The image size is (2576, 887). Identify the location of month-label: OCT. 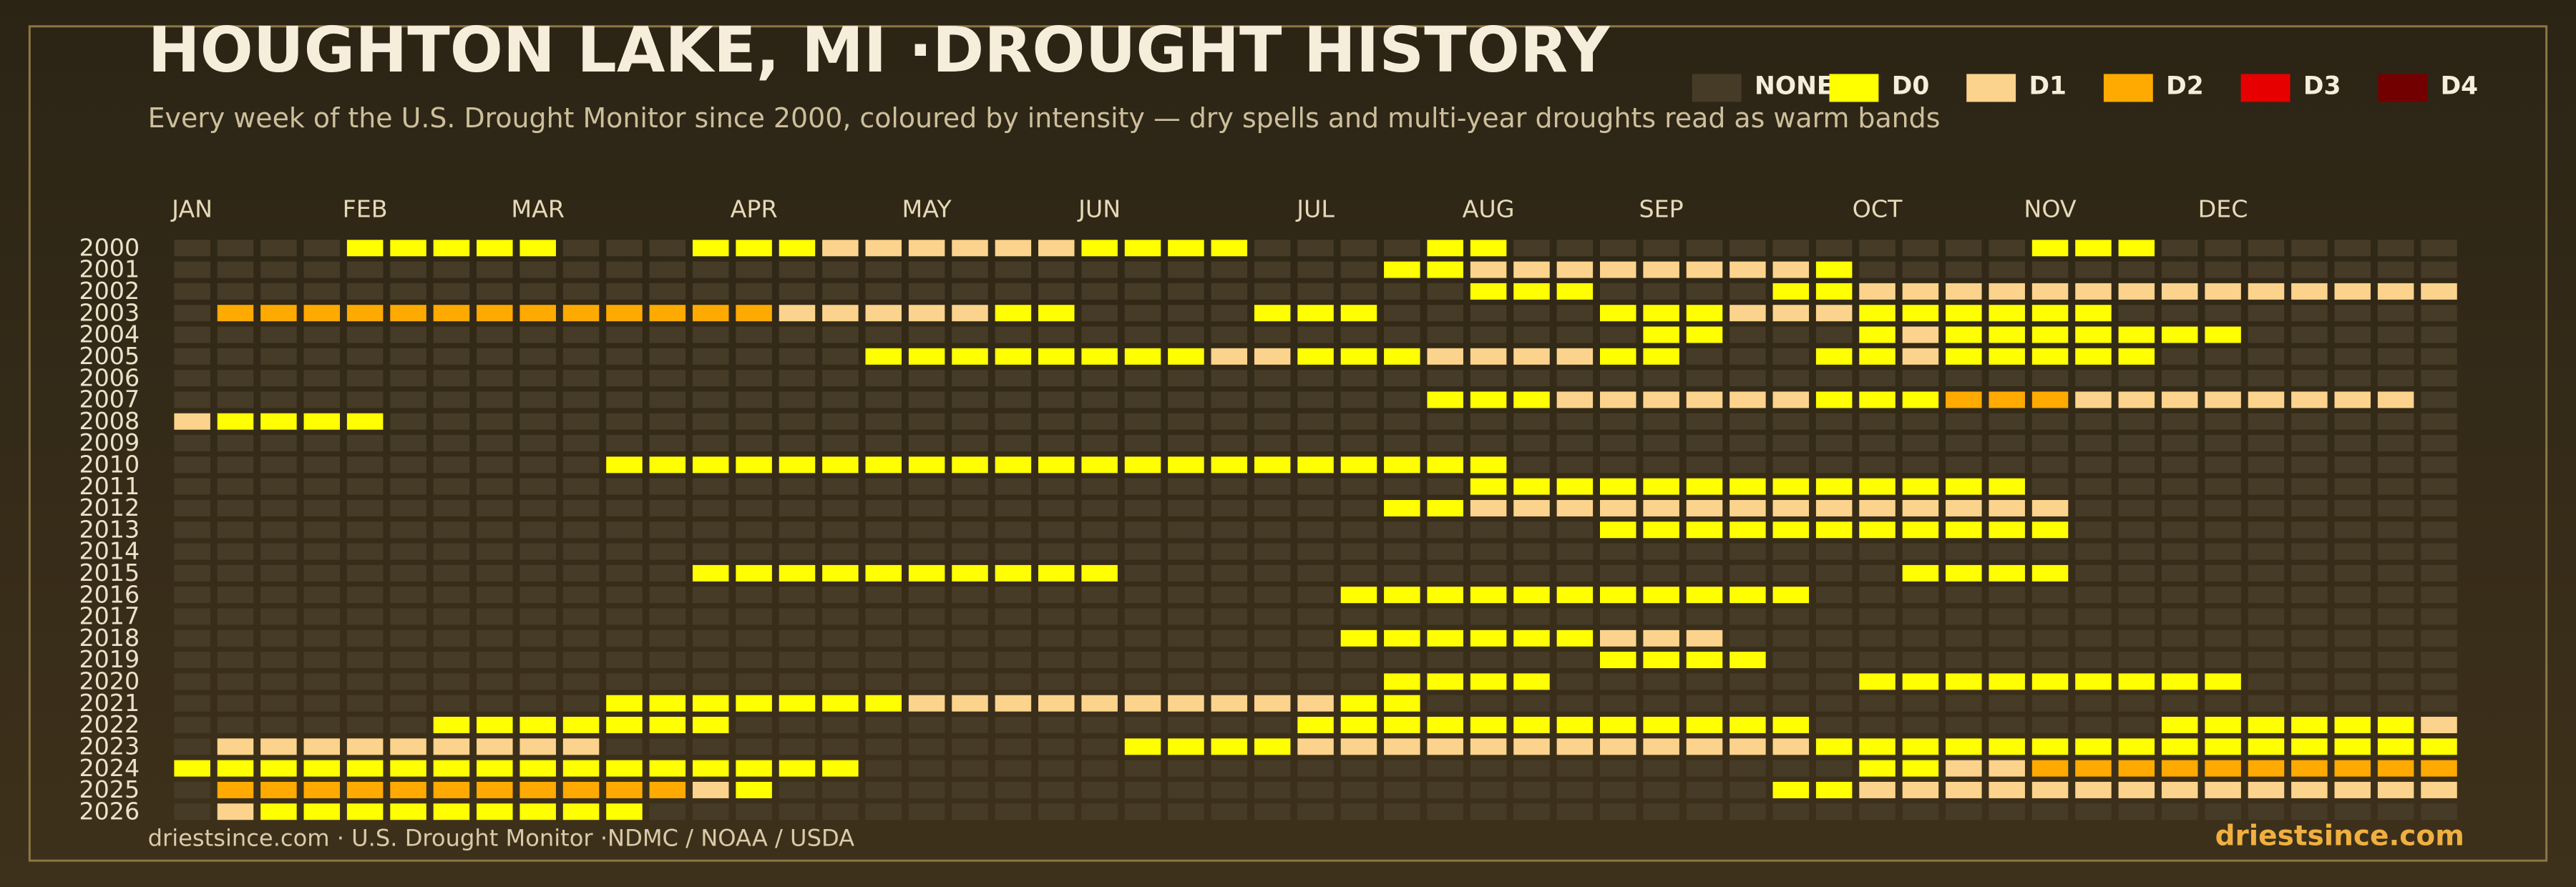
(1878, 209).